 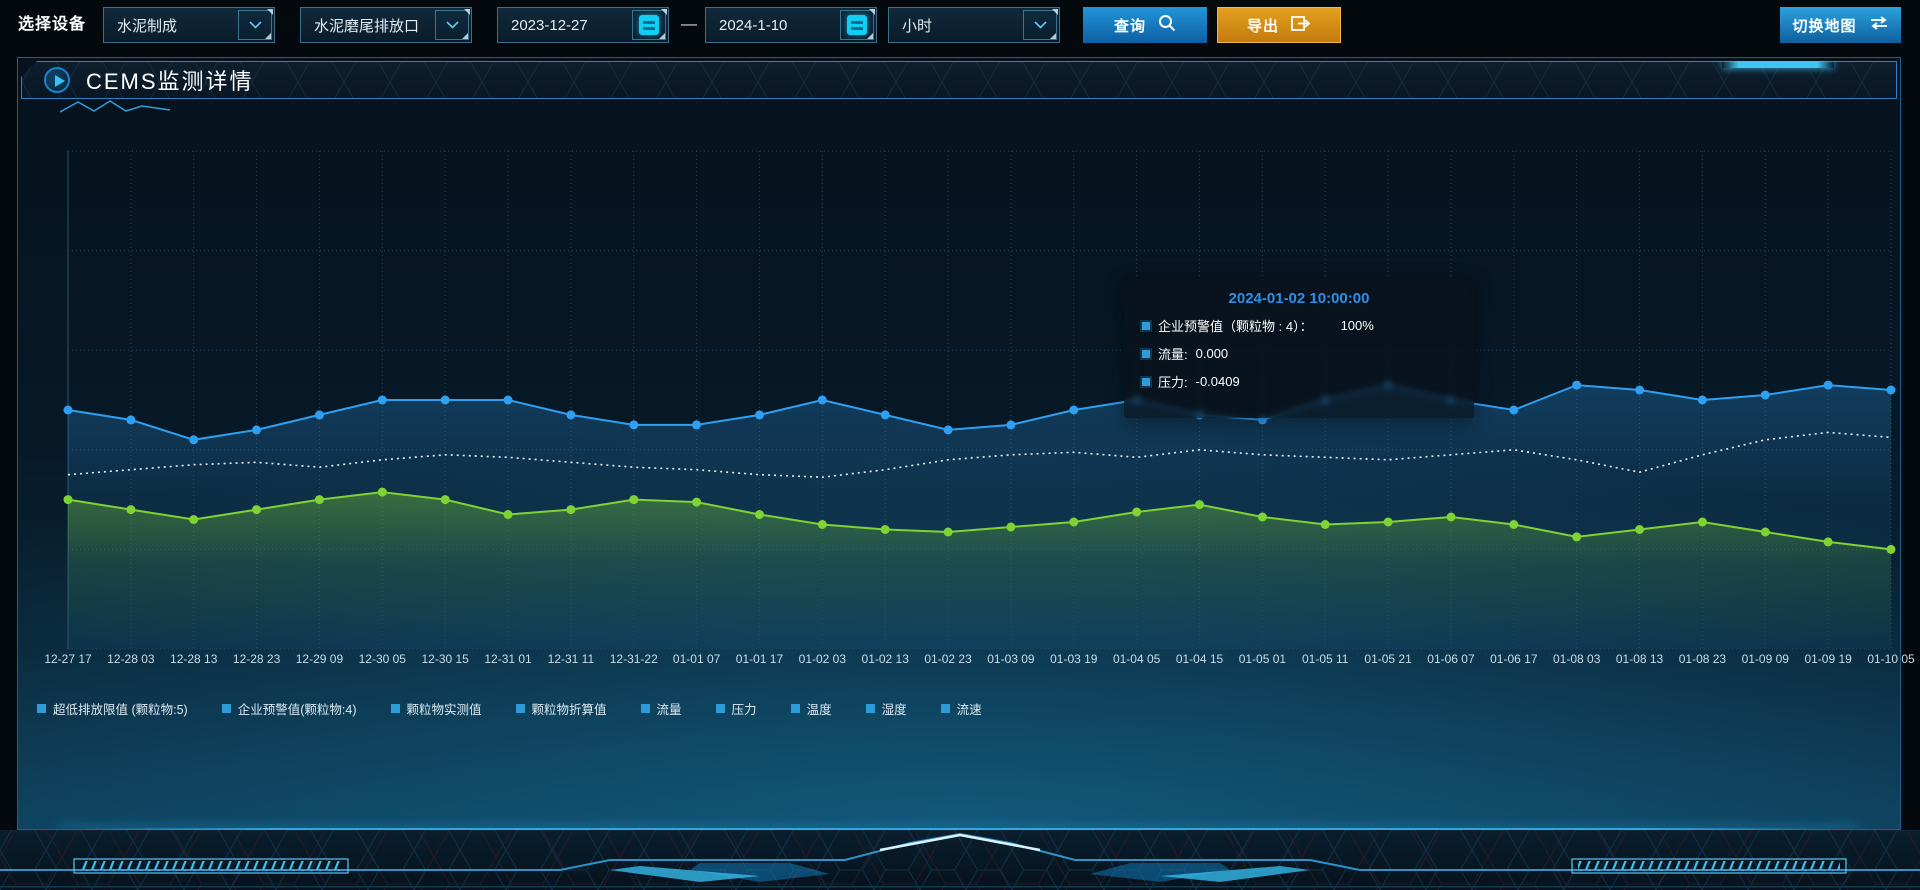 What do you see at coordinates (1778, 64) in the screenshot?
I see `header-notch-decoration` at bounding box center [1778, 64].